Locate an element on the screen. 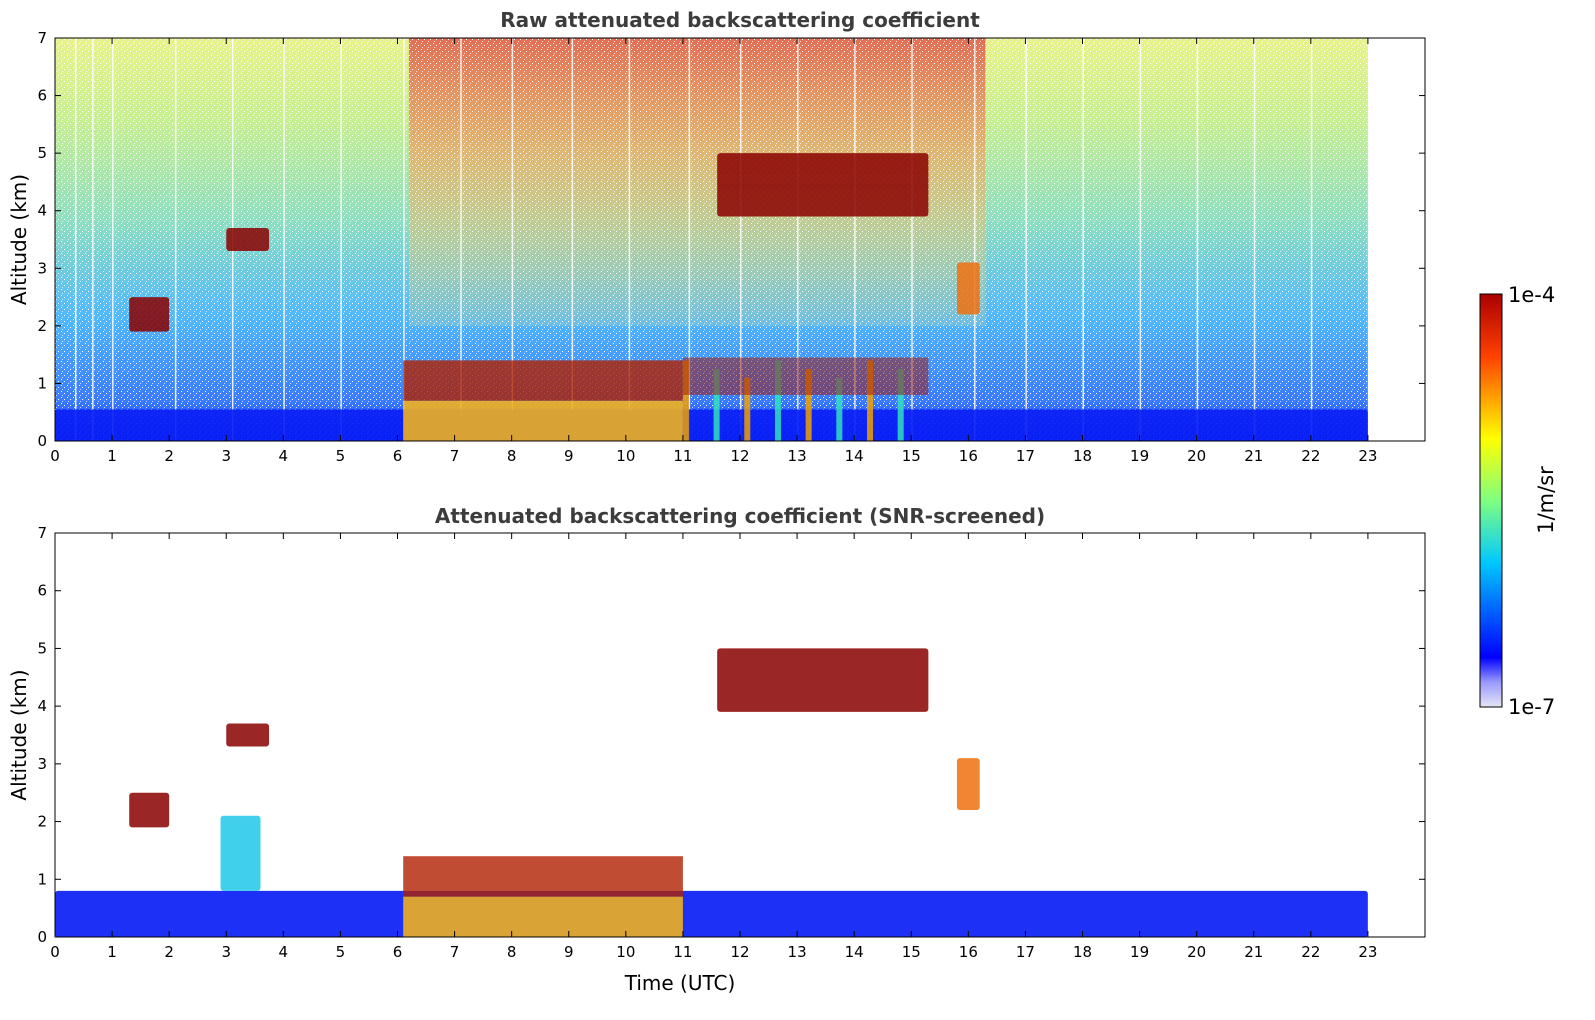 Image resolution: width=1595 pixels, height=1020 pixels. x-axis-label: Time (UTC) is located at coordinates (680, 983).